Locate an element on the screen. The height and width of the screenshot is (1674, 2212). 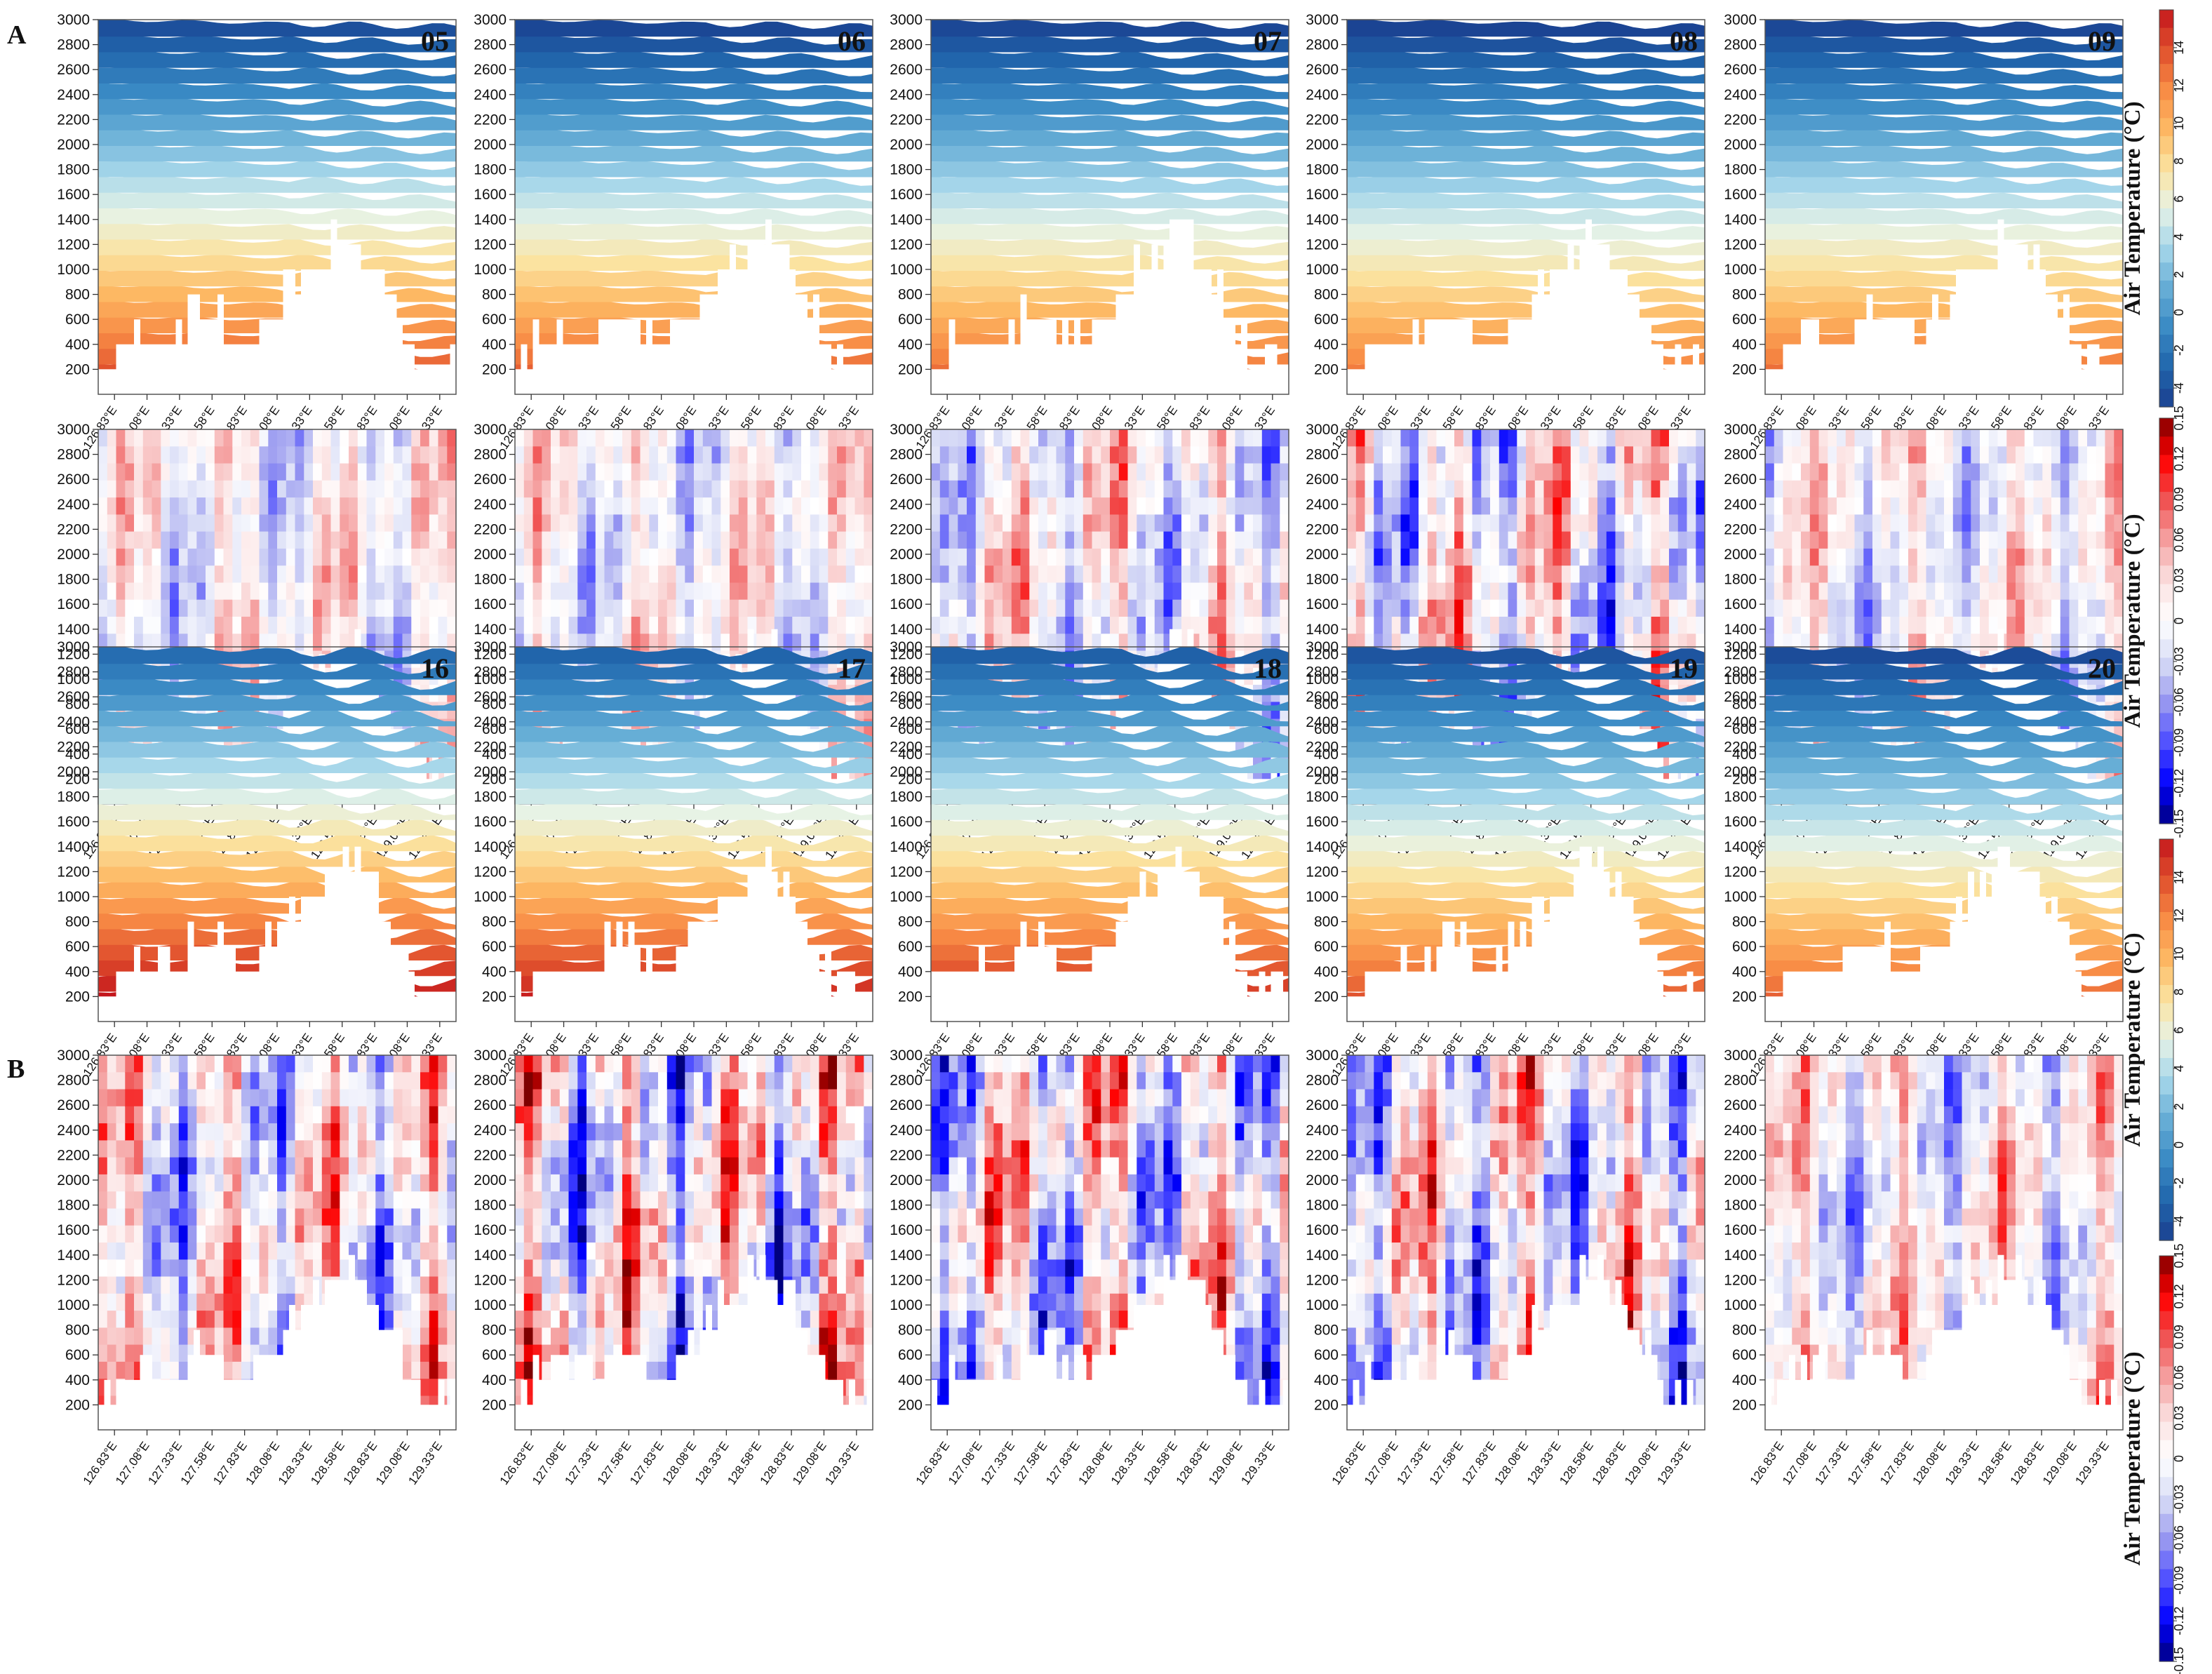
temperature-panel-ytick-label: 2600 is located at coordinates (906, 70).